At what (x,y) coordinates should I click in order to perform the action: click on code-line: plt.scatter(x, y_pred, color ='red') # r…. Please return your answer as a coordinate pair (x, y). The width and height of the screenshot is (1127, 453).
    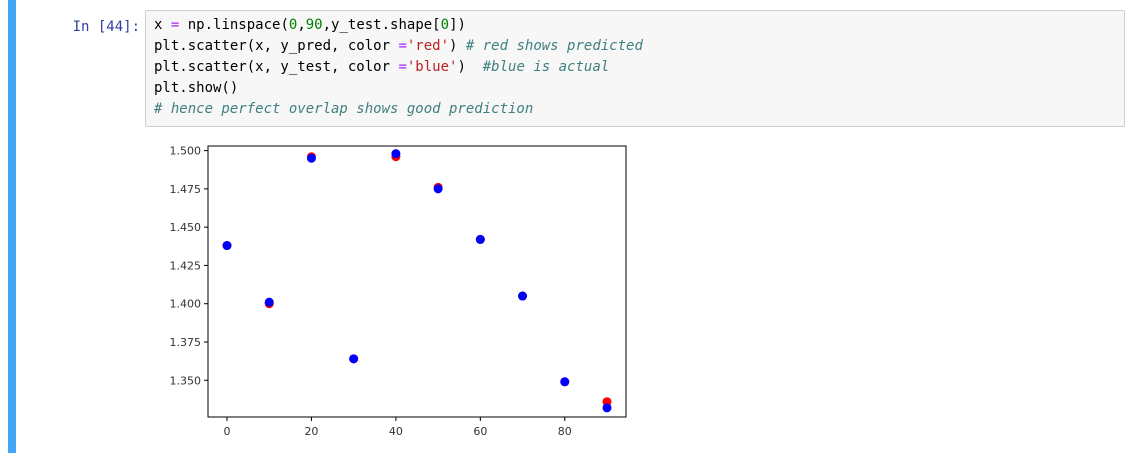
    Looking at the image, I should click on (398, 46).